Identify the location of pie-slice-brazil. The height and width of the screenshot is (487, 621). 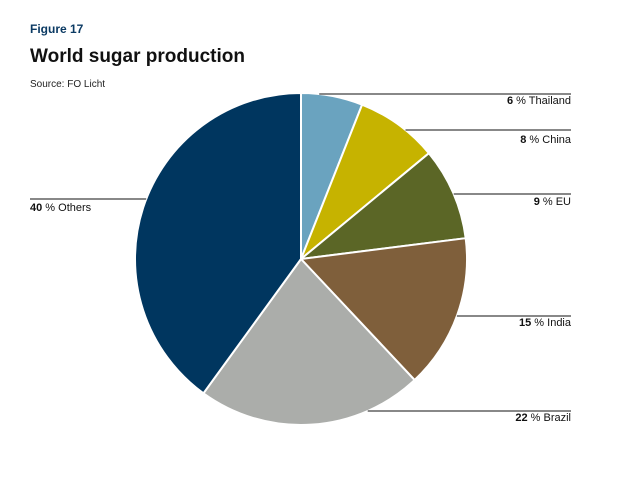
(309, 341).